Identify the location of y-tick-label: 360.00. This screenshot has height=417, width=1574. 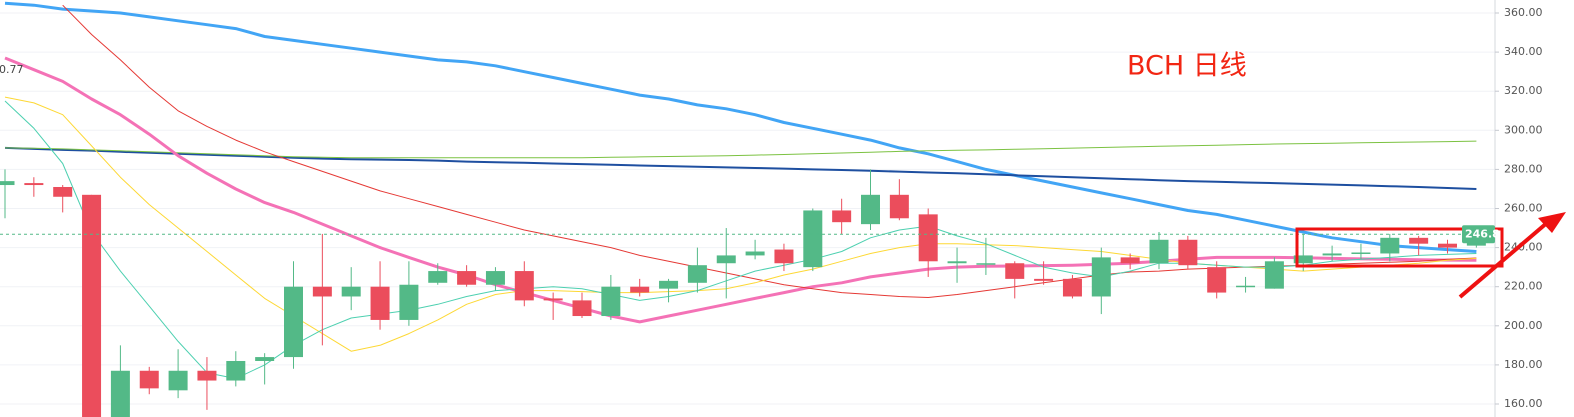
(1523, 12).